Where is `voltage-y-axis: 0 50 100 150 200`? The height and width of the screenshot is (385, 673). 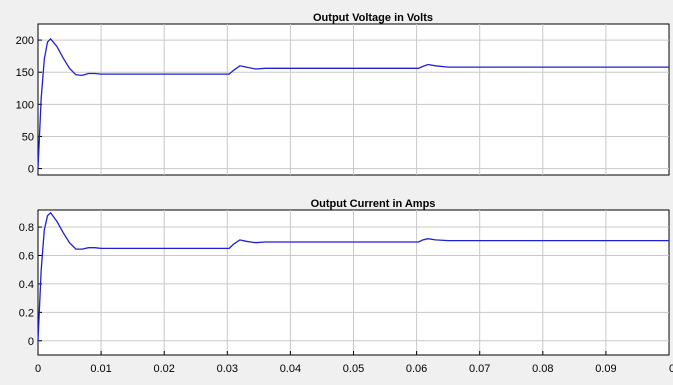 voltage-y-axis: 0 50 100 150 200 is located at coordinates (29, 105).